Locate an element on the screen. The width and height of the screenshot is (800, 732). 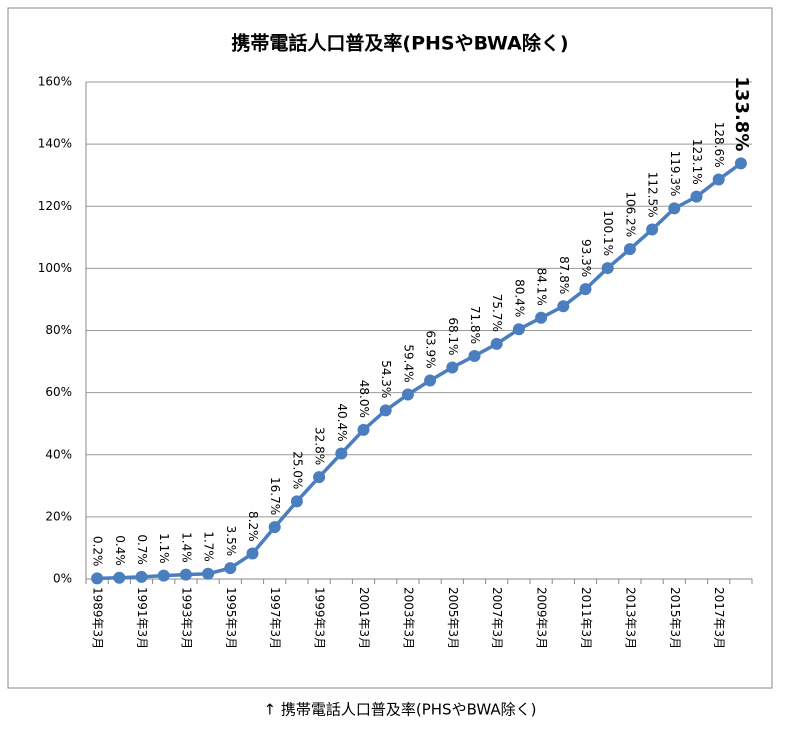
y-tick-label: 60% is located at coordinates (58, 392).